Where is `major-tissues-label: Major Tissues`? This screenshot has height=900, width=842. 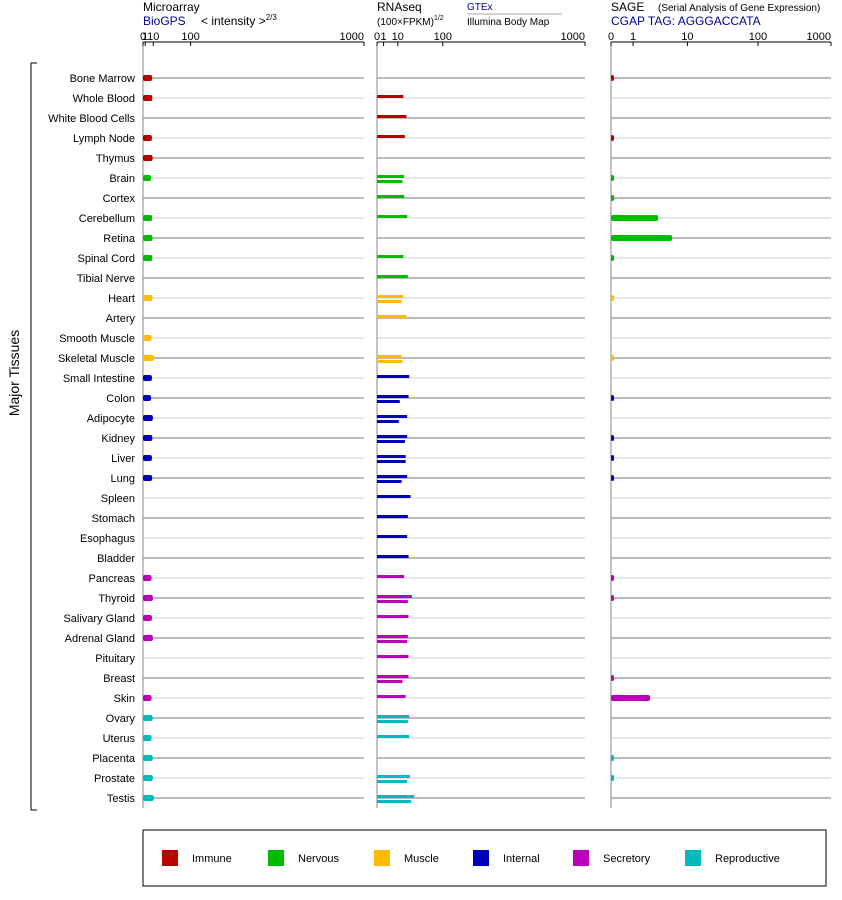 major-tissues-label: Major Tissues is located at coordinates (14, 373).